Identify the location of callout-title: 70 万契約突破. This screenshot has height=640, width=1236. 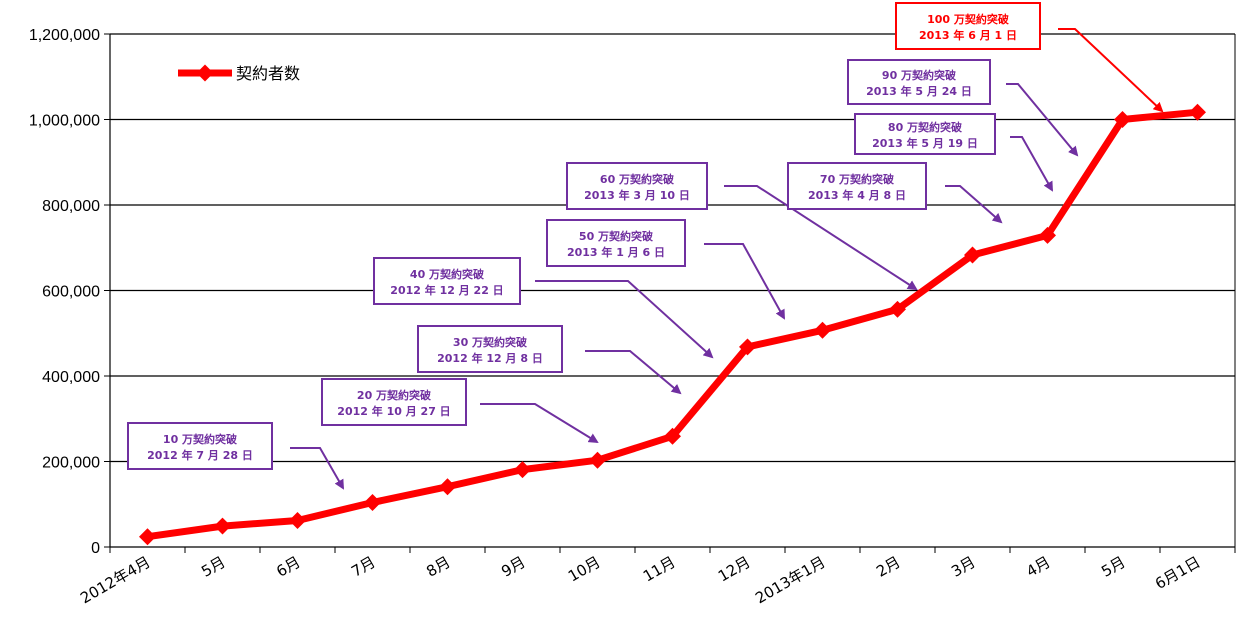
(857, 179).